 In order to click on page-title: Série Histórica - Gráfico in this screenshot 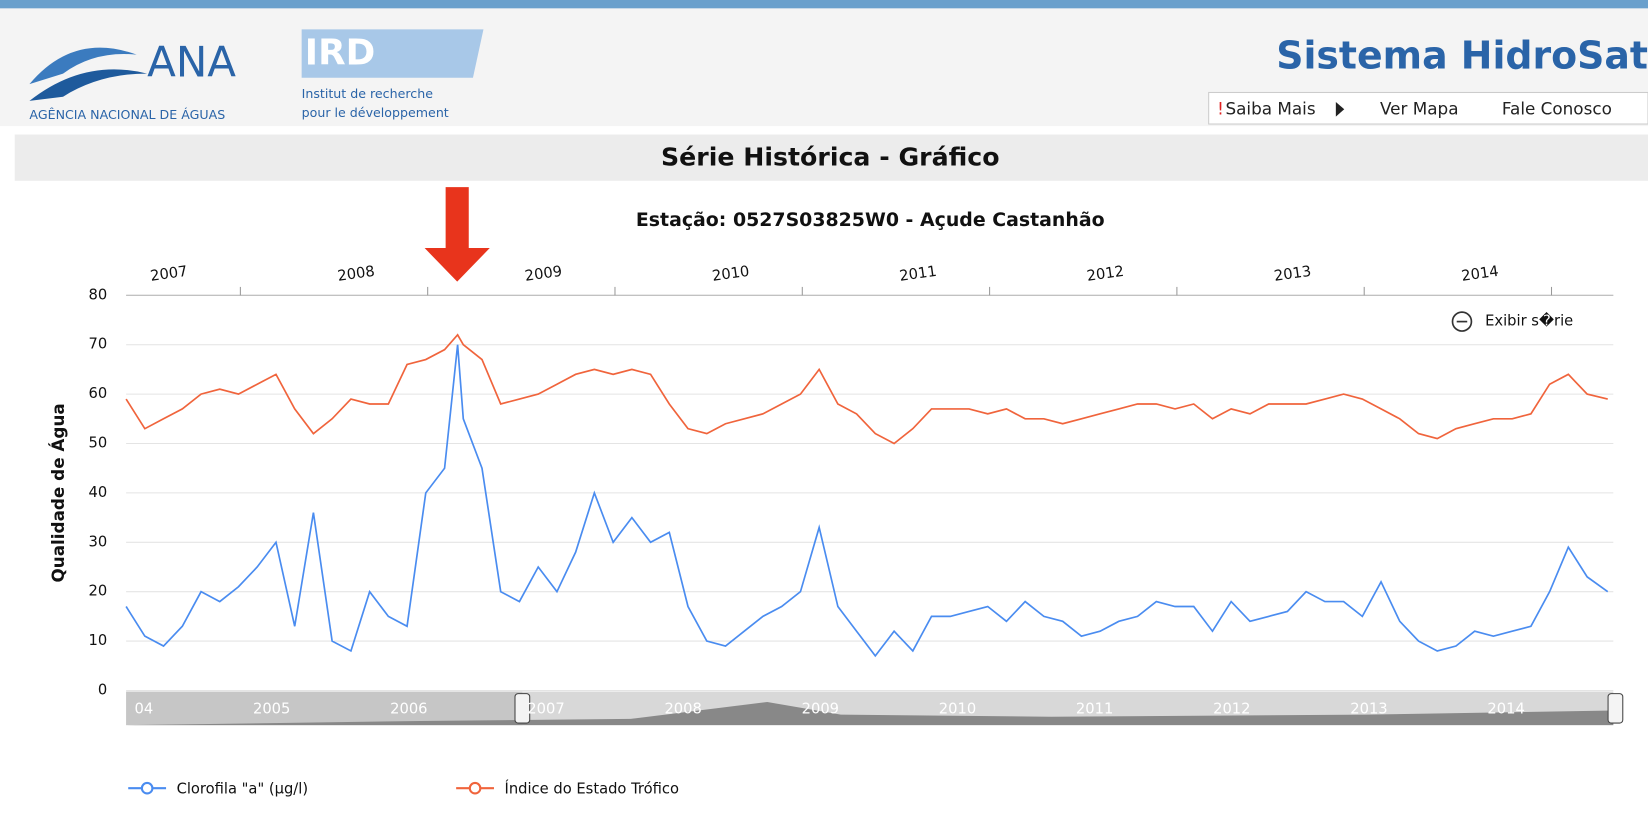, I will do `click(830, 157)`.